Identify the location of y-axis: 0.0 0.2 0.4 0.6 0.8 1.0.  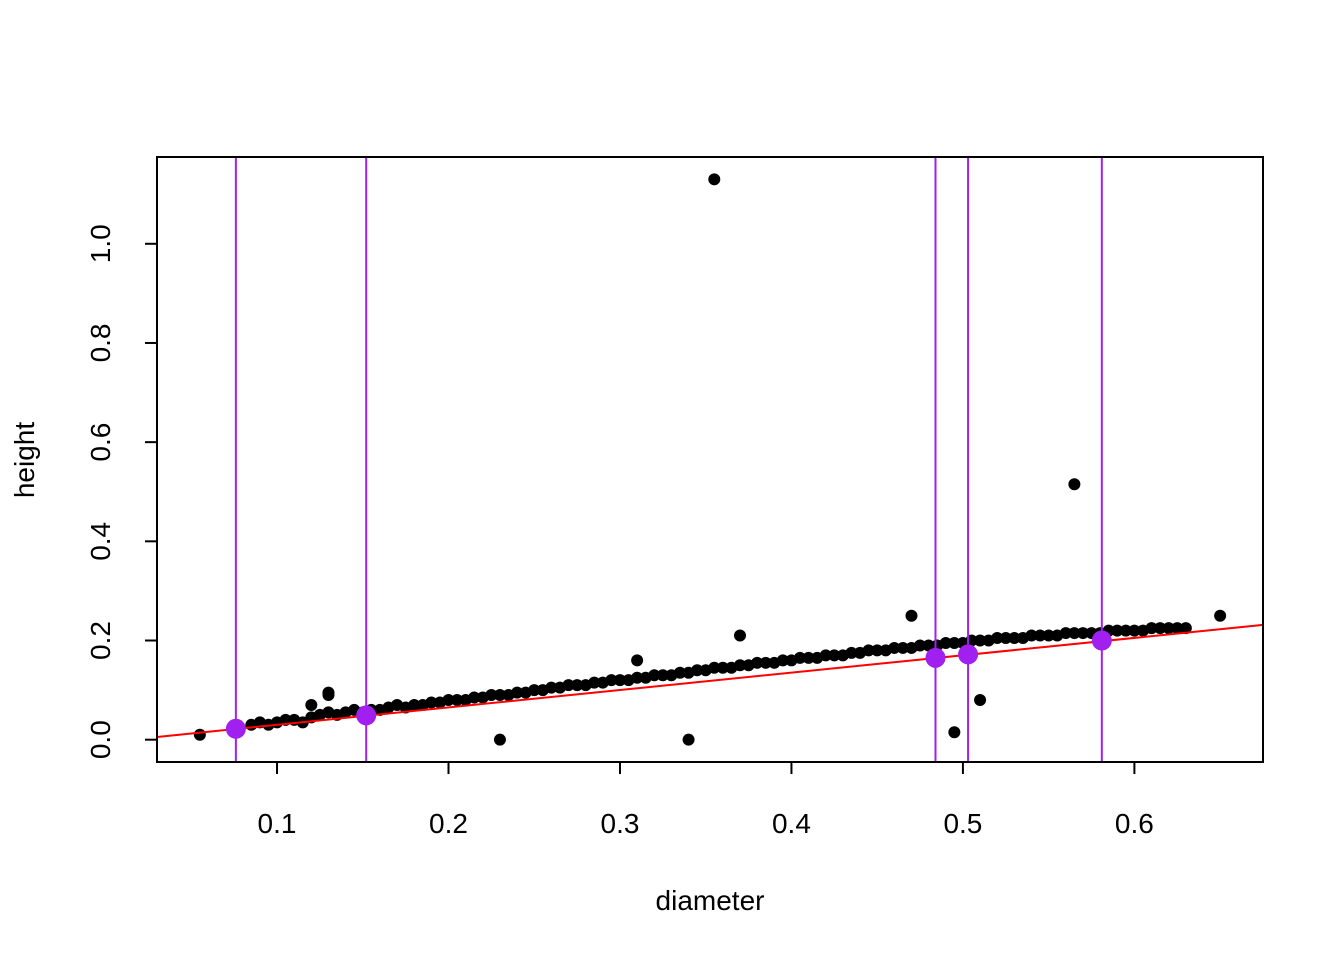
(121, 491).